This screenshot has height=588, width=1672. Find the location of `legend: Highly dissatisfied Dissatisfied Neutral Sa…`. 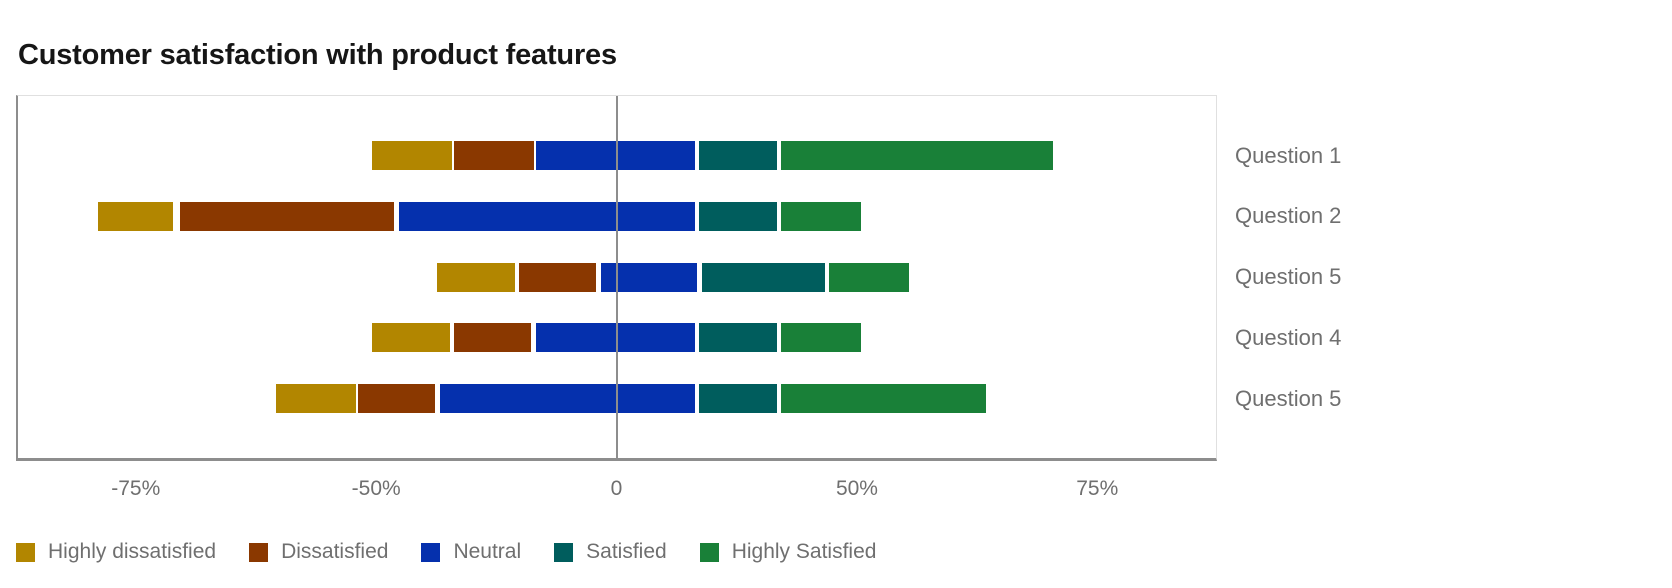

legend: Highly dissatisfied Dissatisfied Neutral Sa… is located at coordinates (446, 552).